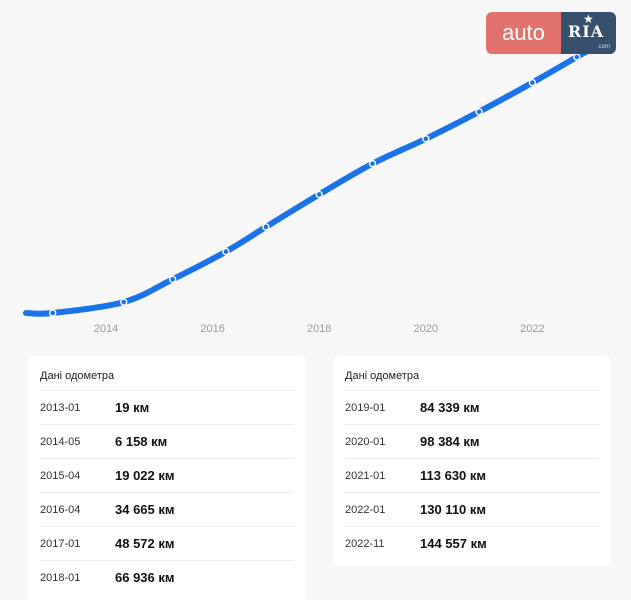 This screenshot has height=600, width=631. What do you see at coordinates (60, 543) in the screenshot?
I see `row-date: 2017-01` at bounding box center [60, 543].